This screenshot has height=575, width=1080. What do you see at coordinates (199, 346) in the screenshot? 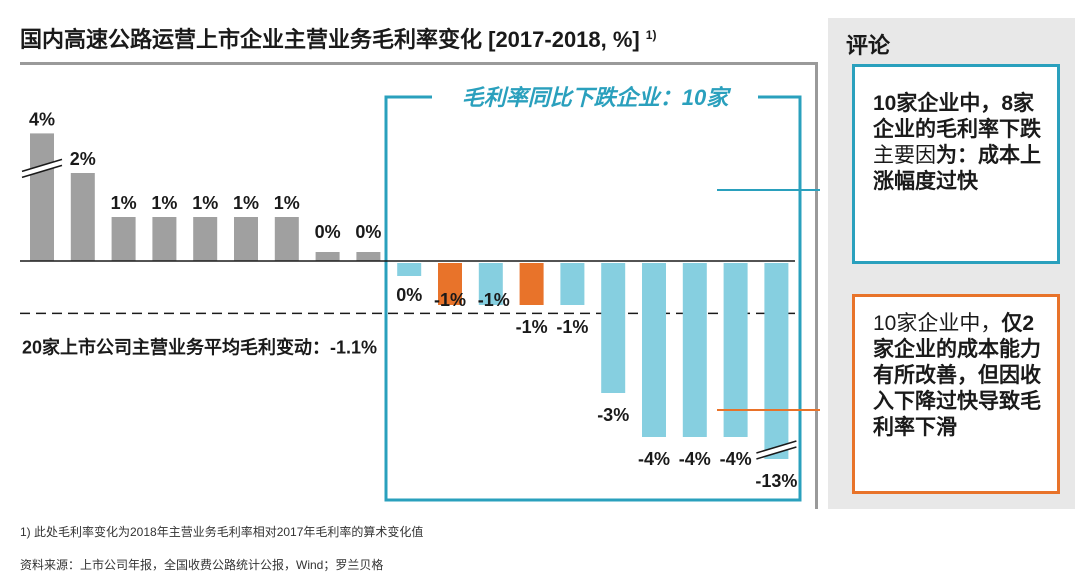
I see `average-label: 20家上市公司主营业务平均毛利变动：-1.1%` at bounding box center [199, 346].